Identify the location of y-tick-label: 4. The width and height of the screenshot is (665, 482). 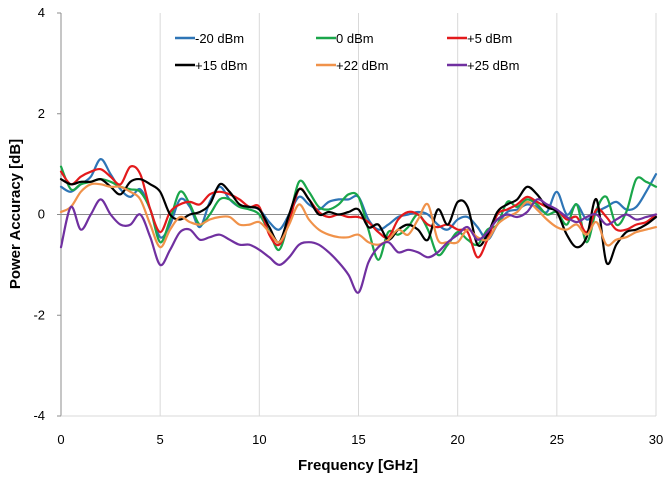
(41, 12).